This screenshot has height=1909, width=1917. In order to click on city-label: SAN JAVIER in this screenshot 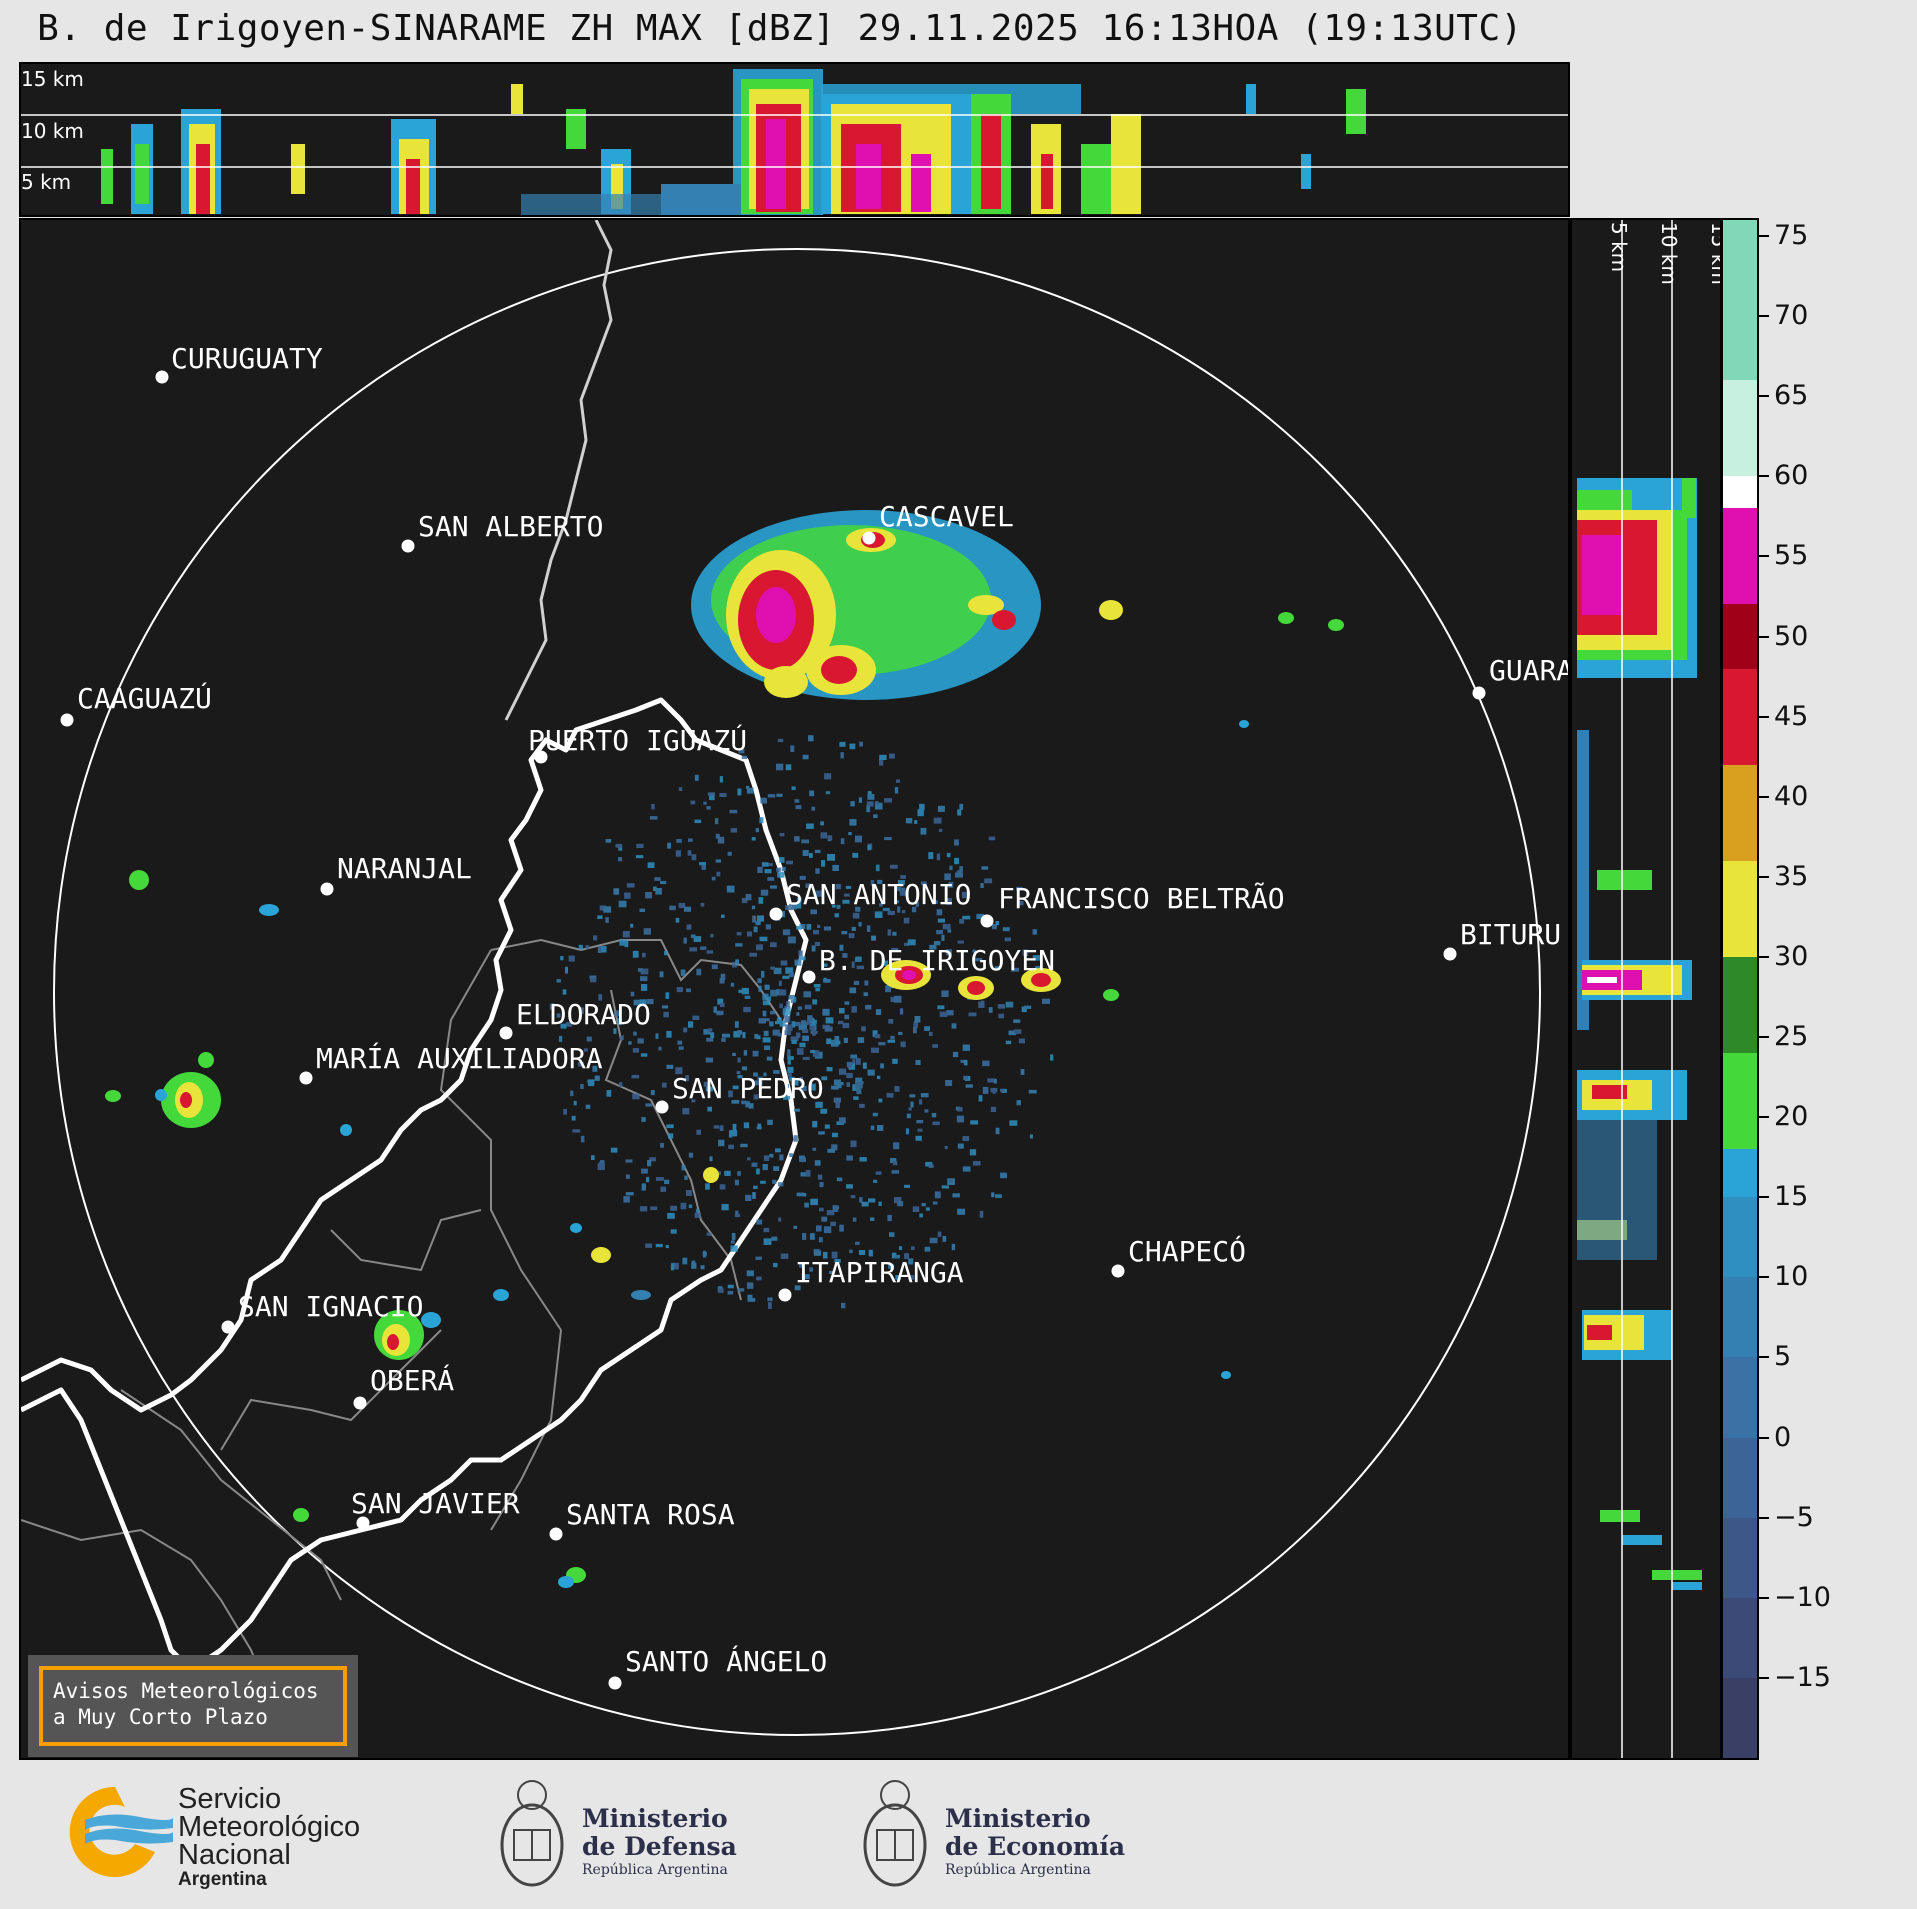, I will do `click(435, 1503)`.